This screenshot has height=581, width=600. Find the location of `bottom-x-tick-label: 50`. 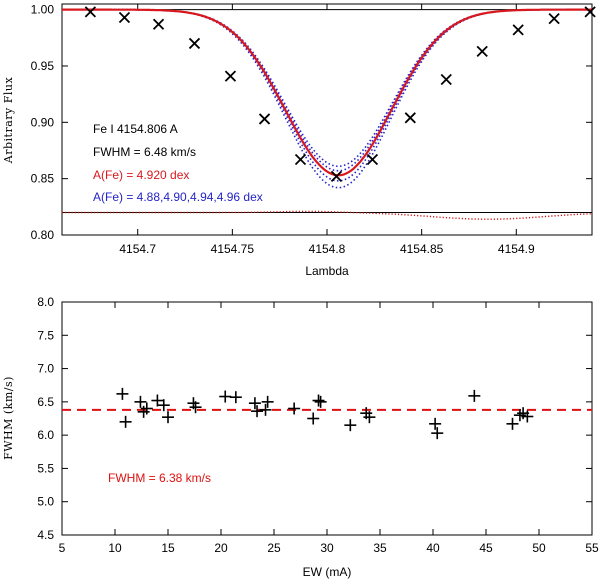

bottom-x-tick-label: 50 is located at coordinates (539, 548).